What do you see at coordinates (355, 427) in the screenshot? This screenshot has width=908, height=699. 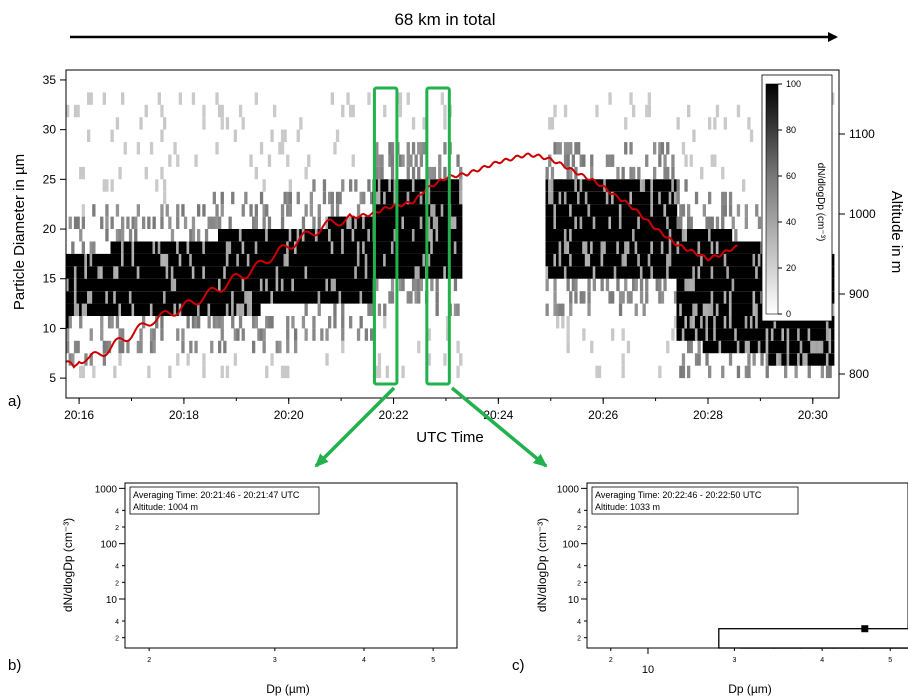 I see `zoom-arrow-left` at bounding box center [355, 427].